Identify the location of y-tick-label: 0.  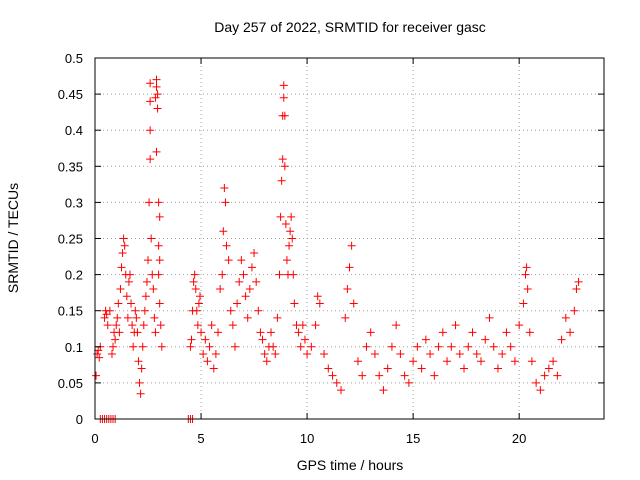
(79, 419).